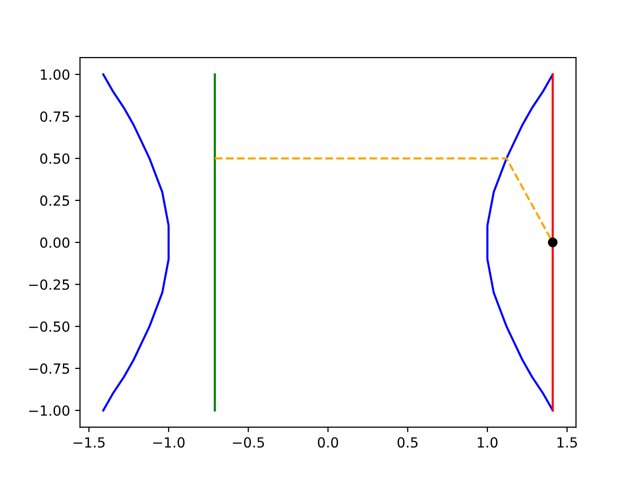  I want to click on y-tick-label: −0.75, so click(49, 368).